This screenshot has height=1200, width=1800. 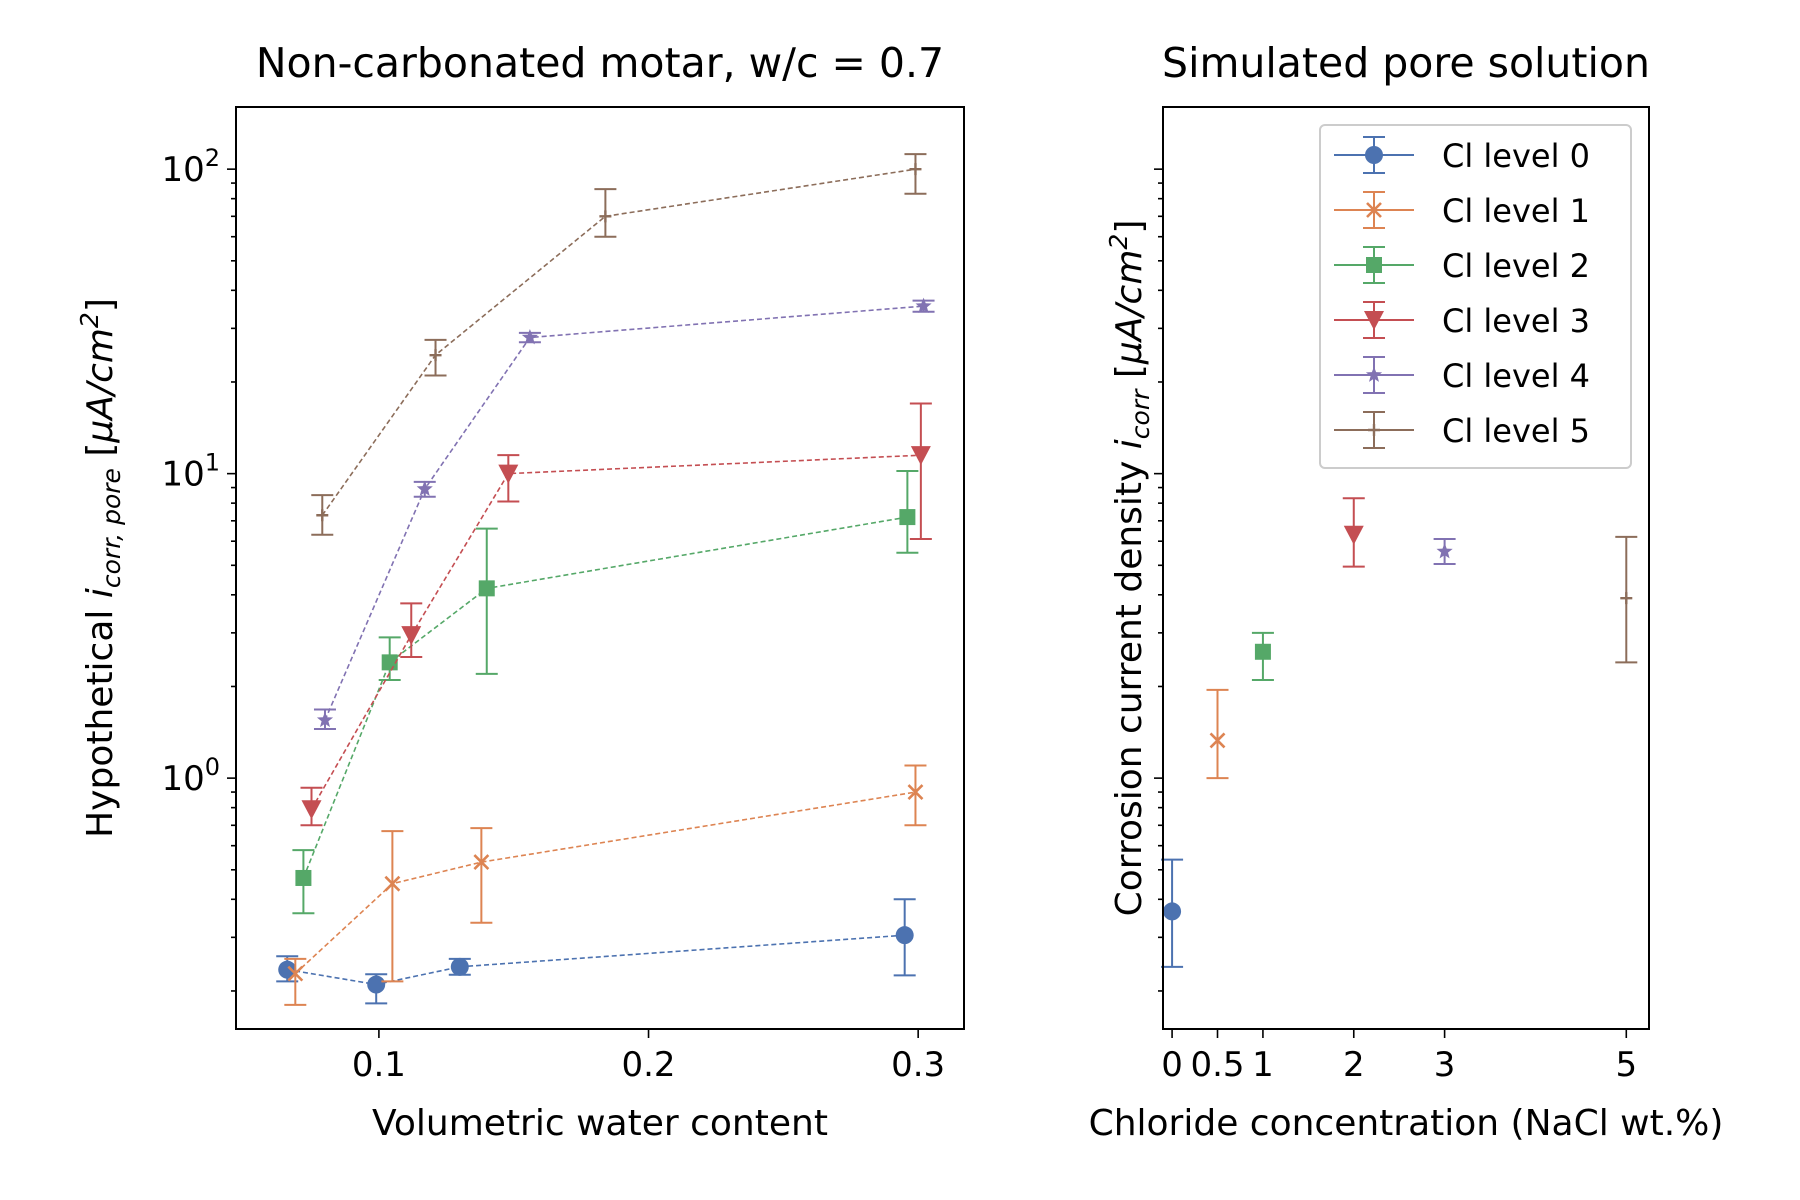 What do you see at coordinates (1406, 1123) in the screenshot?
I see `x-axis-label: Chloride concentration (NaCl wt.%)` at bounding box center [1406, 1123].